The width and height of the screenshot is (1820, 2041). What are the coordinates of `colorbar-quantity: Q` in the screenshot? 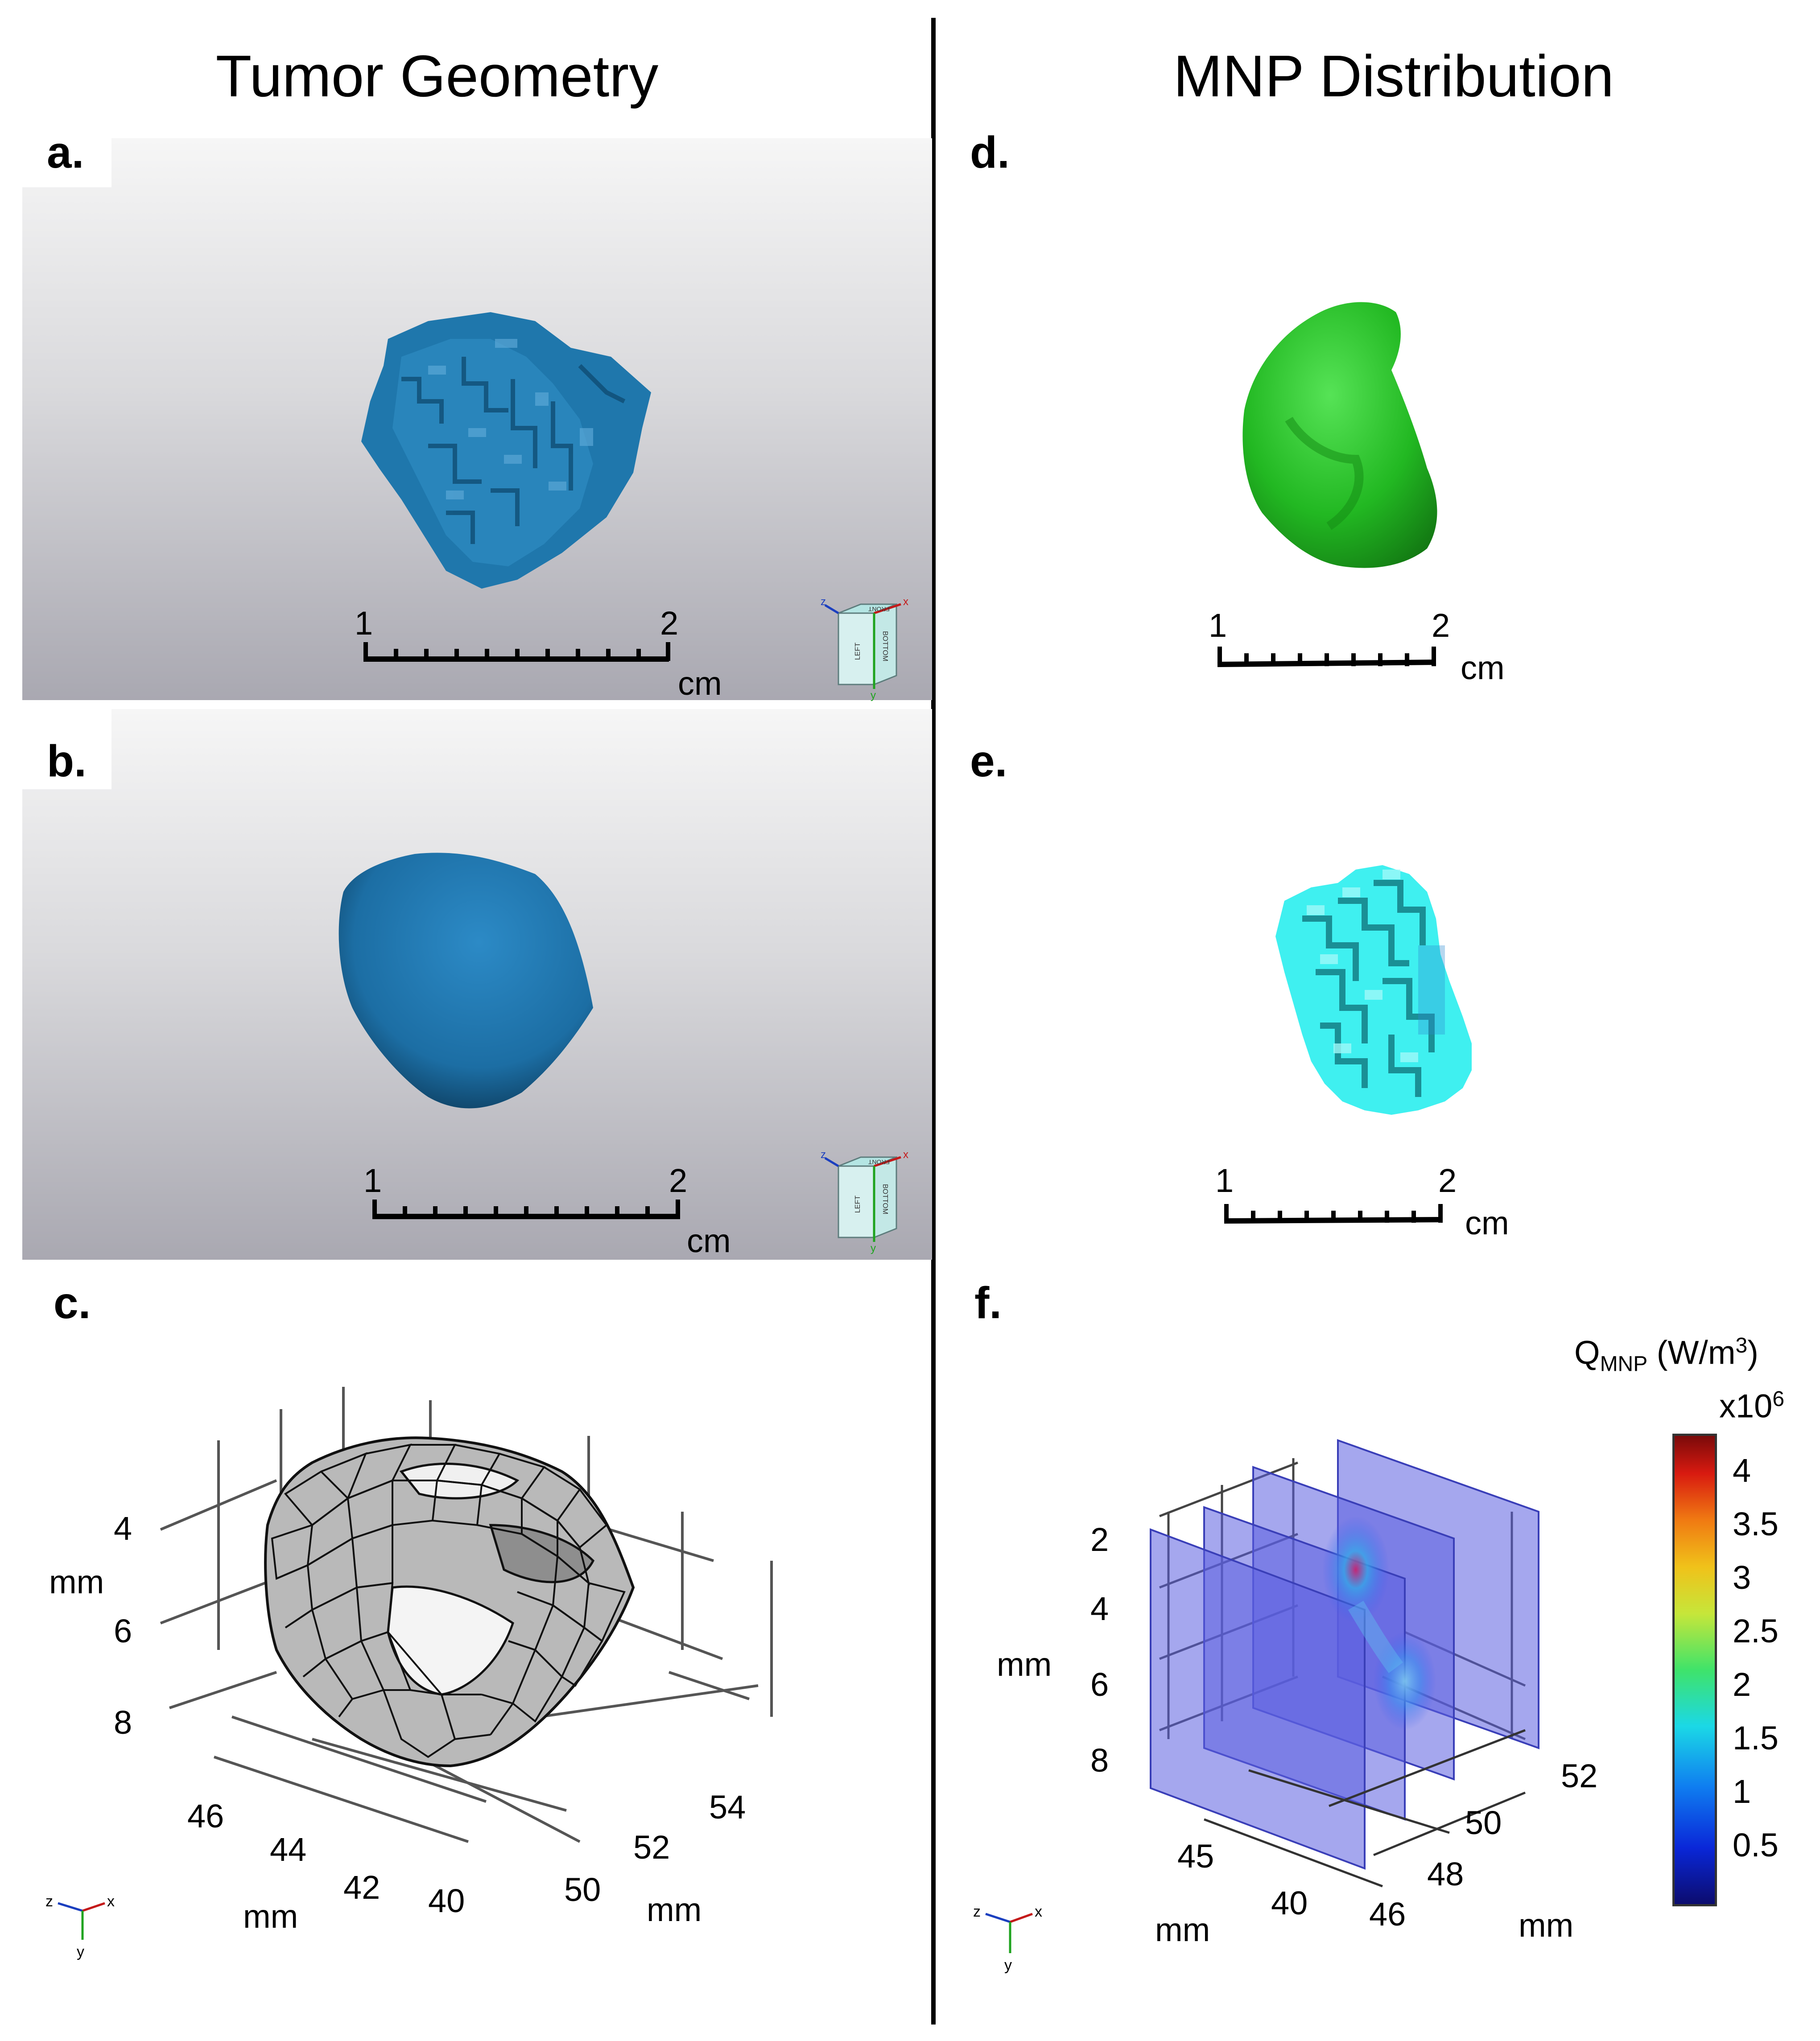 It's located at (1587, 1353).